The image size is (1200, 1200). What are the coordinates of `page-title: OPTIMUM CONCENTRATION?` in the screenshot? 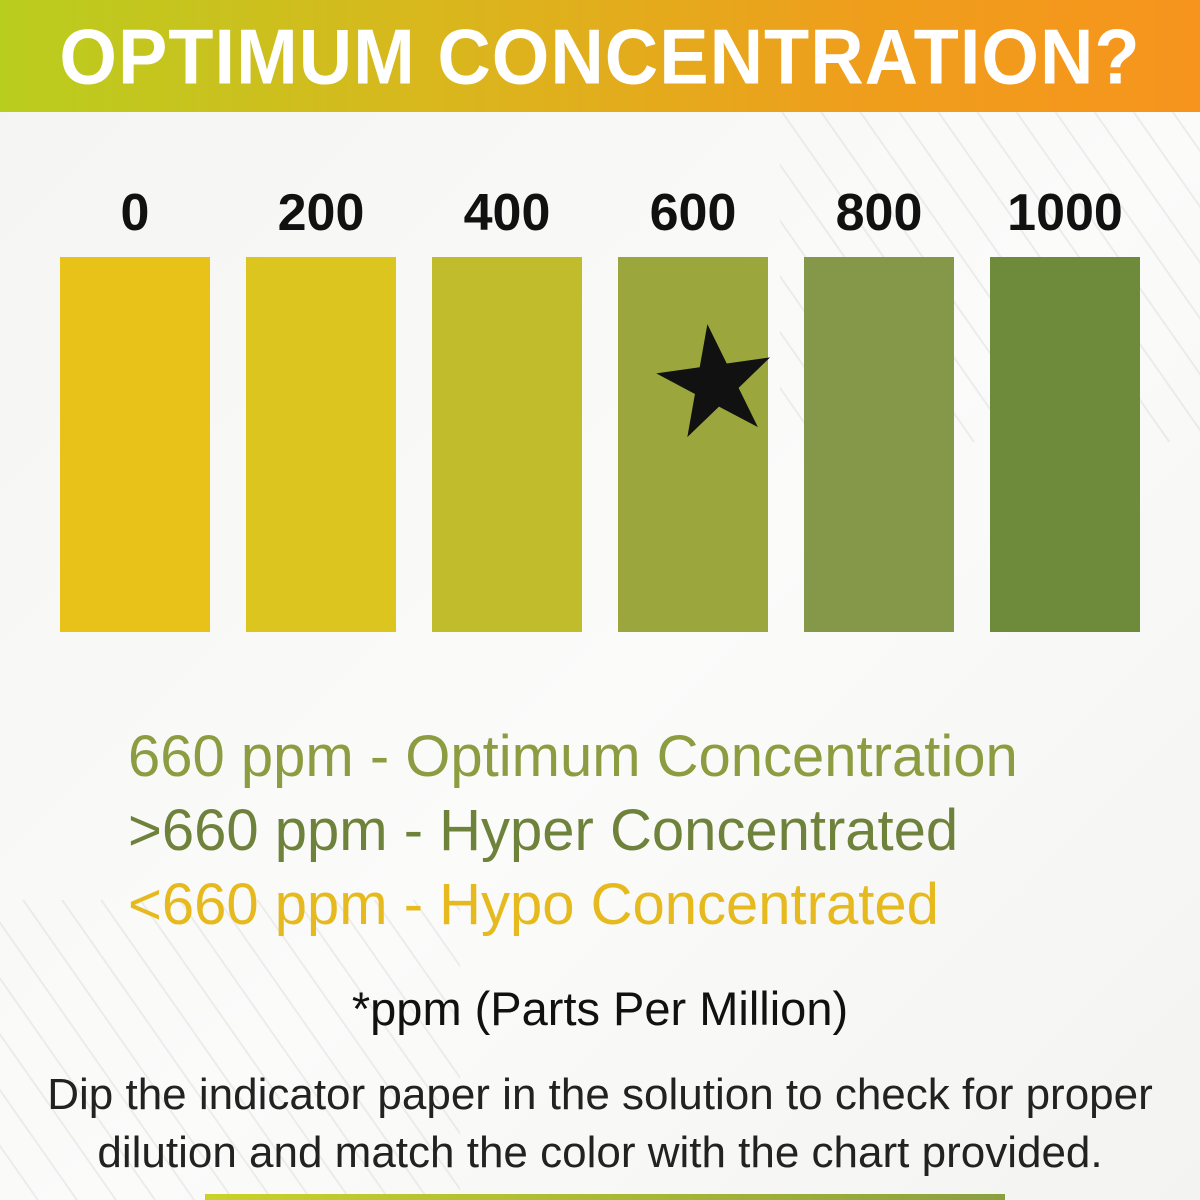 It's located at (600, 56).